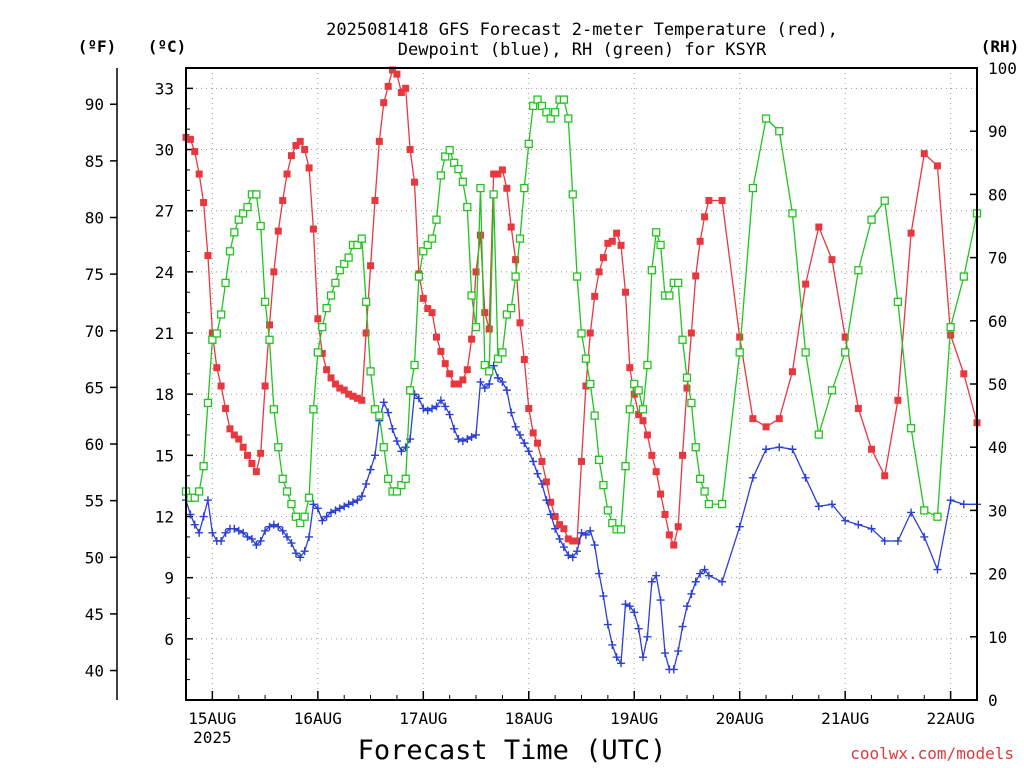 This screenshot has height=768, width=1024. I want to click on celsius-tick-label: 18, so click(164, 394).